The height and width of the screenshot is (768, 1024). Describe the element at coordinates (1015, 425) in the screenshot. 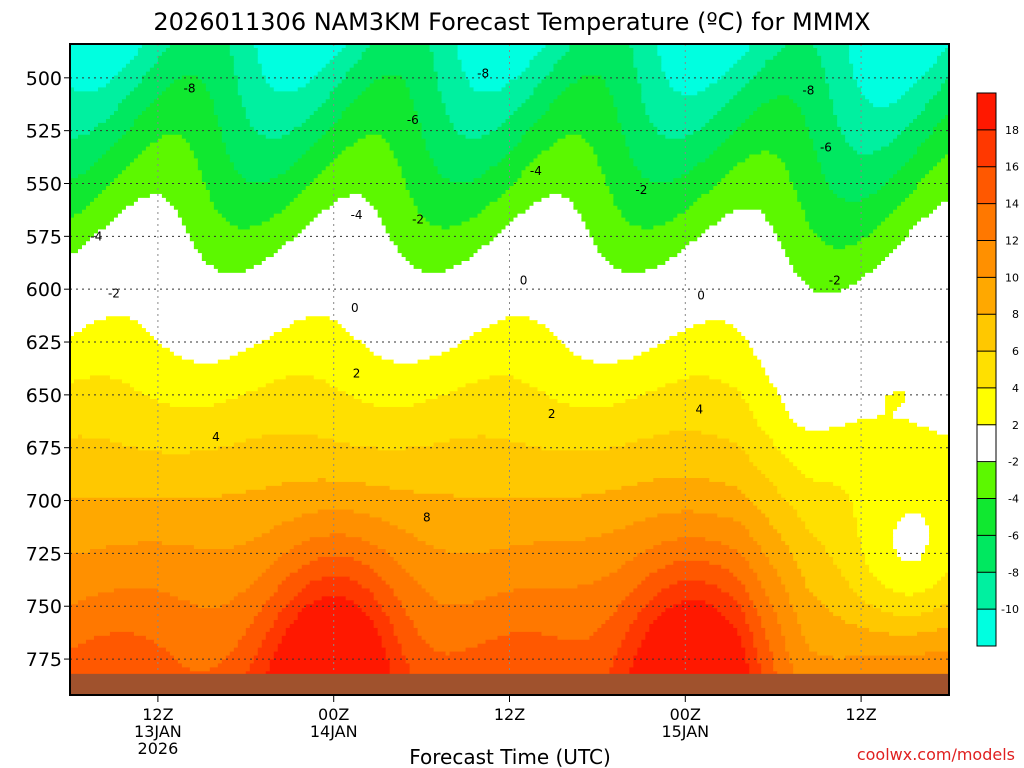

I see `colorbar-label: 2` at that location.